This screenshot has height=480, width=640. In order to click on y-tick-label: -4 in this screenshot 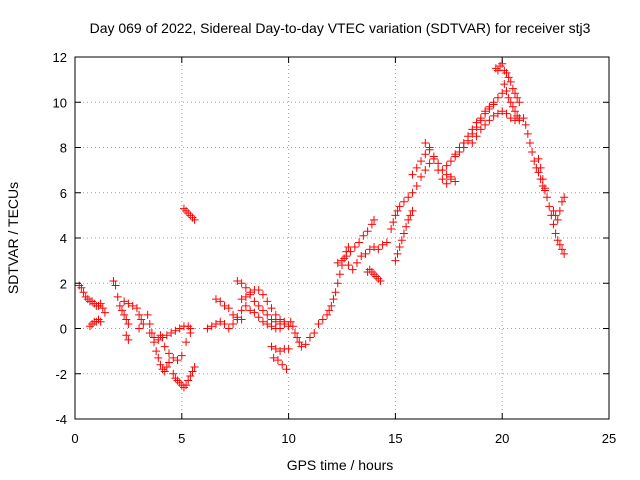, I will do `click(61, 419)`.